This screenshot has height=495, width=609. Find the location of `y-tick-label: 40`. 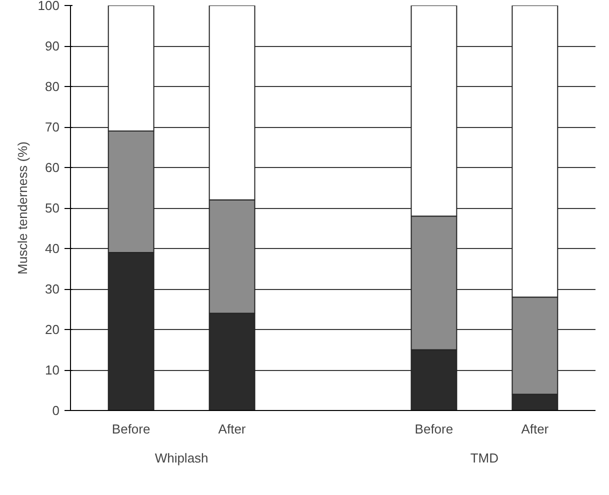

y-tick-label: 40 is located at coordinates (52, 248).